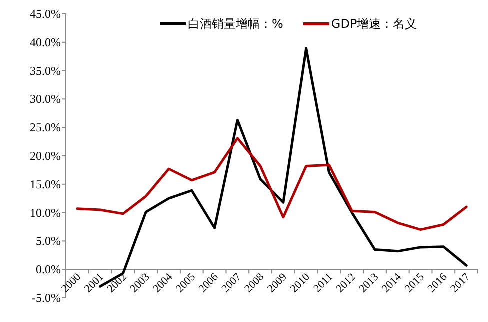 This screenshot has width=488, height=322. Describe the element at coordinates (45, 213) in the screenshot. I see `y-tick-label: 10.0%` at that location.